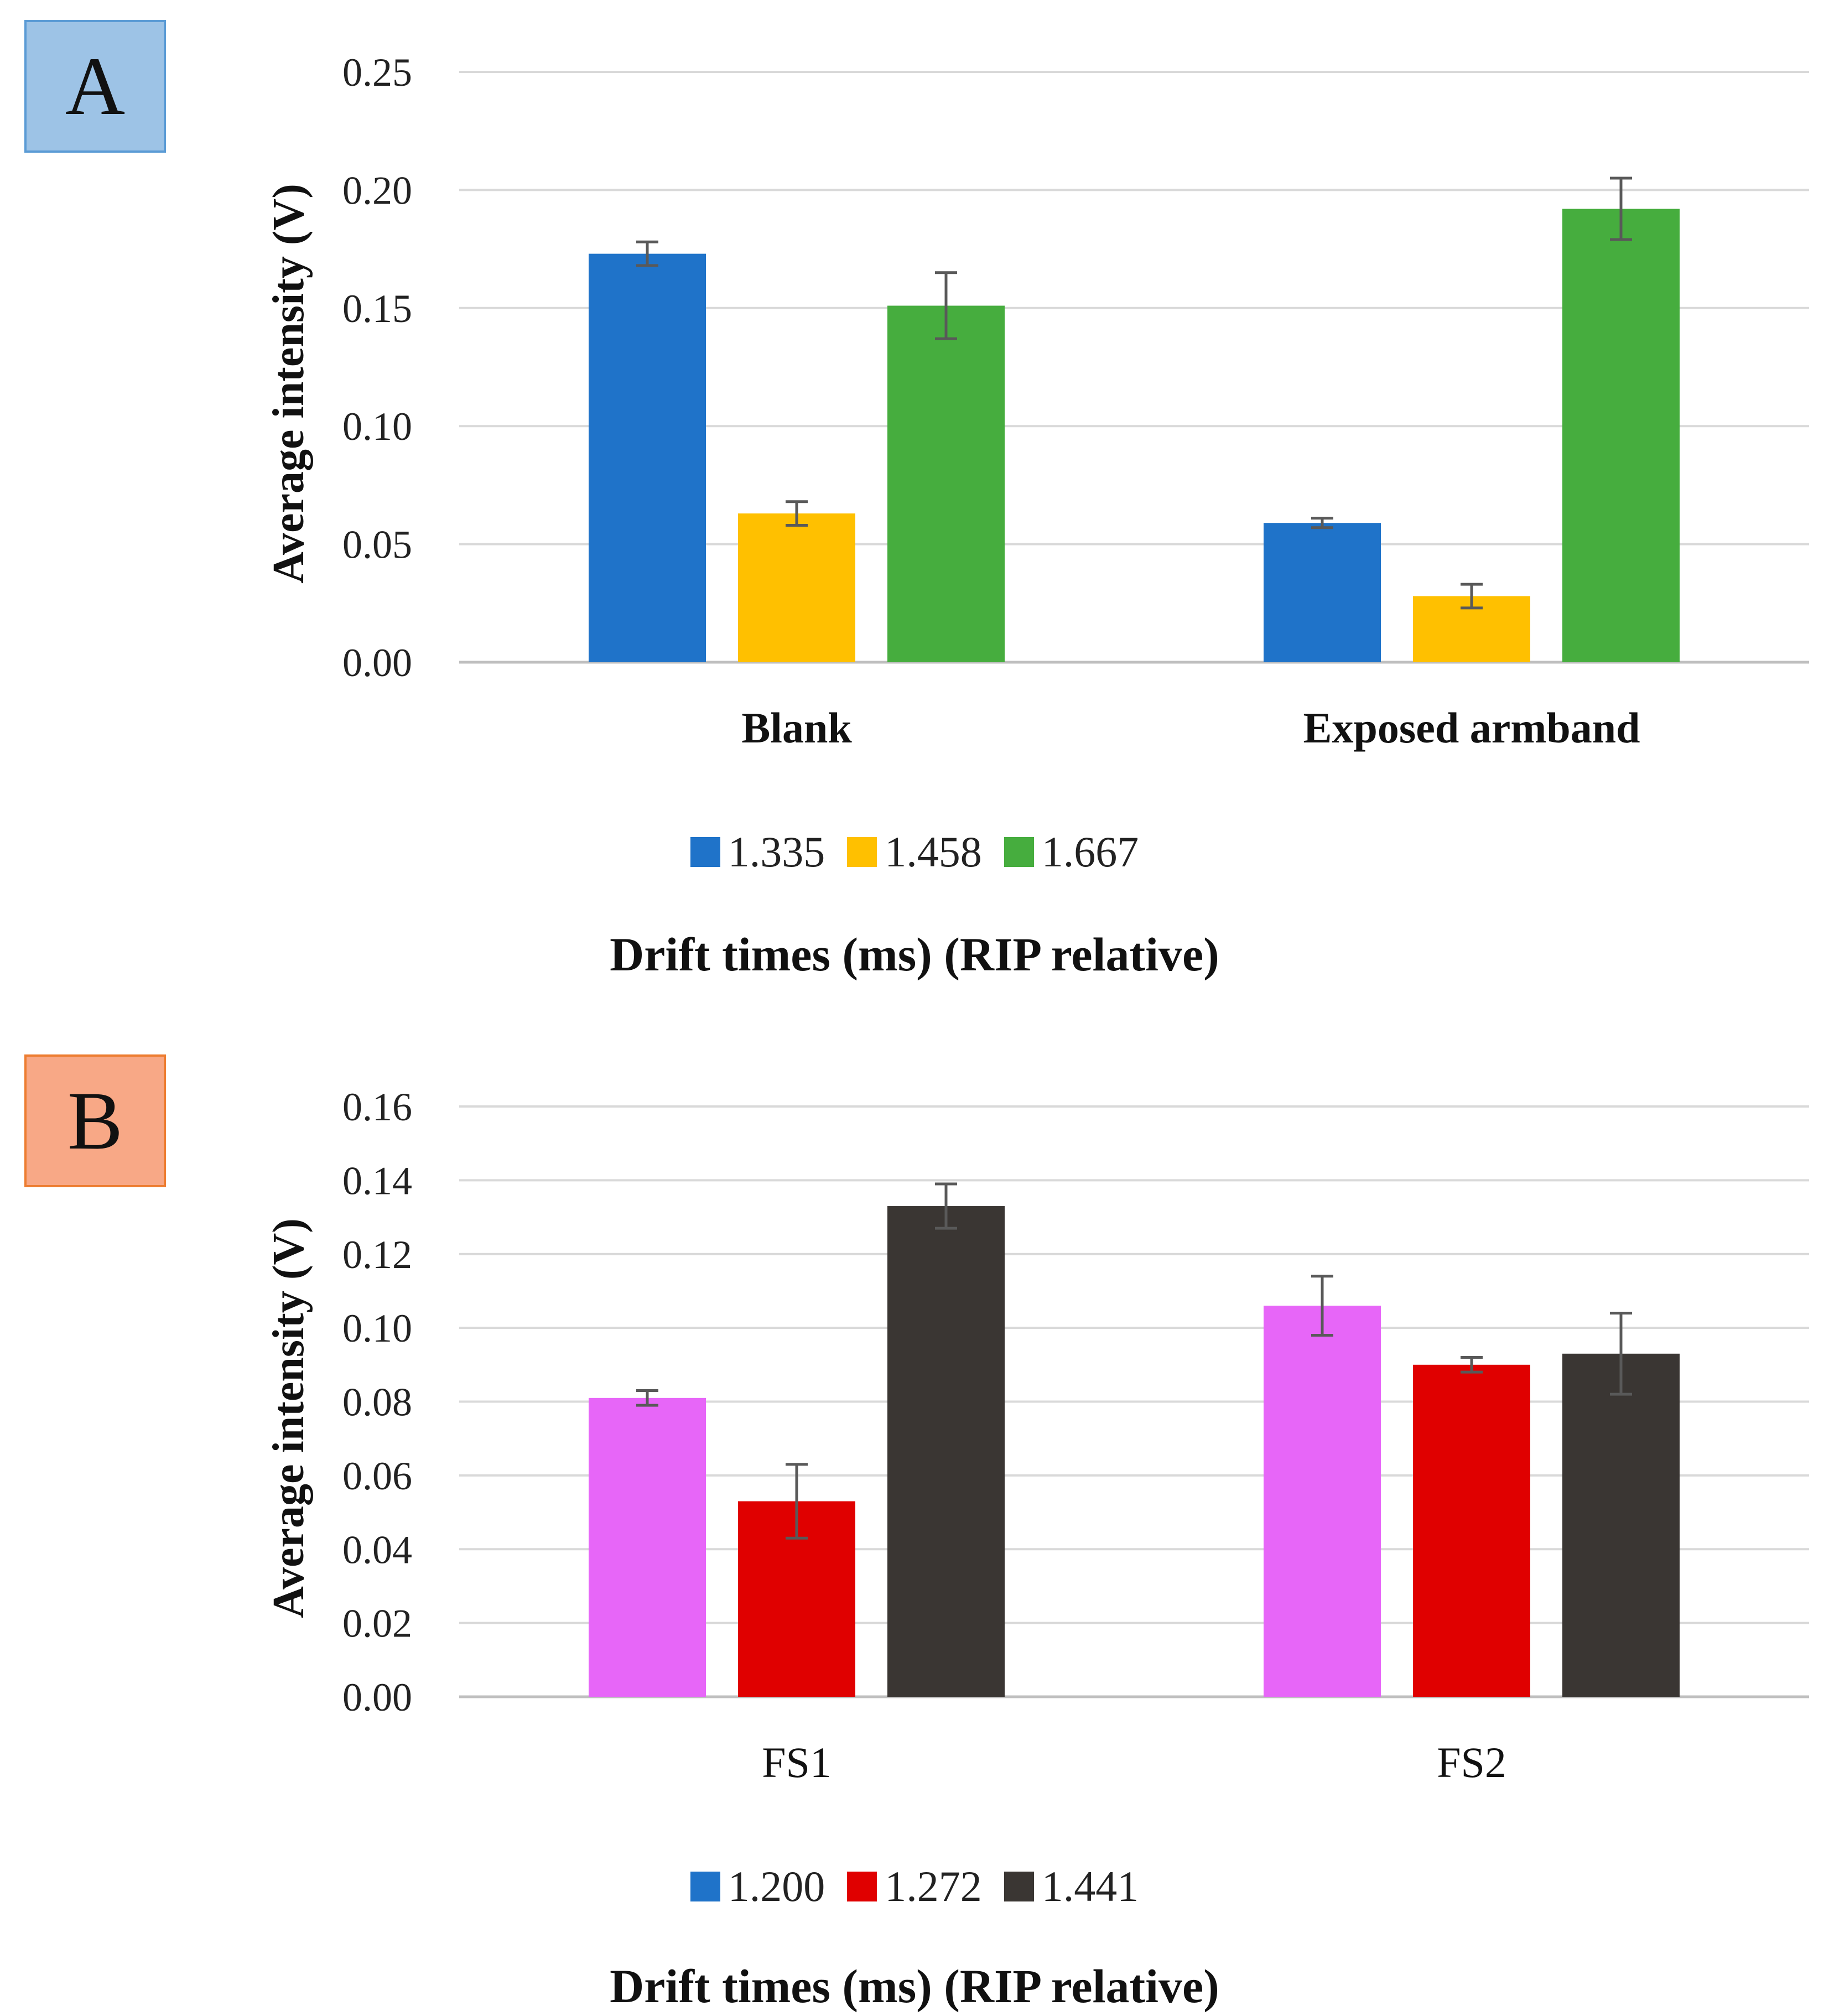 The height and width of the screenshot is (2016, 1829). What do you see at coordinates (797, 1762) in the screenshot?
I see `x-category-label-b-0: FS1` at bounding box center [797, 1762].